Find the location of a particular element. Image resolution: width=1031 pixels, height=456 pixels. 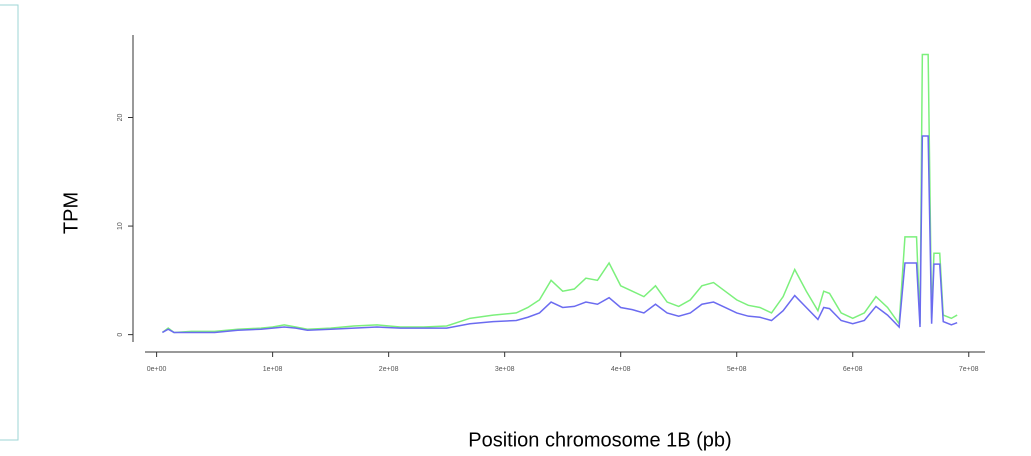

y-tick-label: 20 is located at coordinates (120, 118).